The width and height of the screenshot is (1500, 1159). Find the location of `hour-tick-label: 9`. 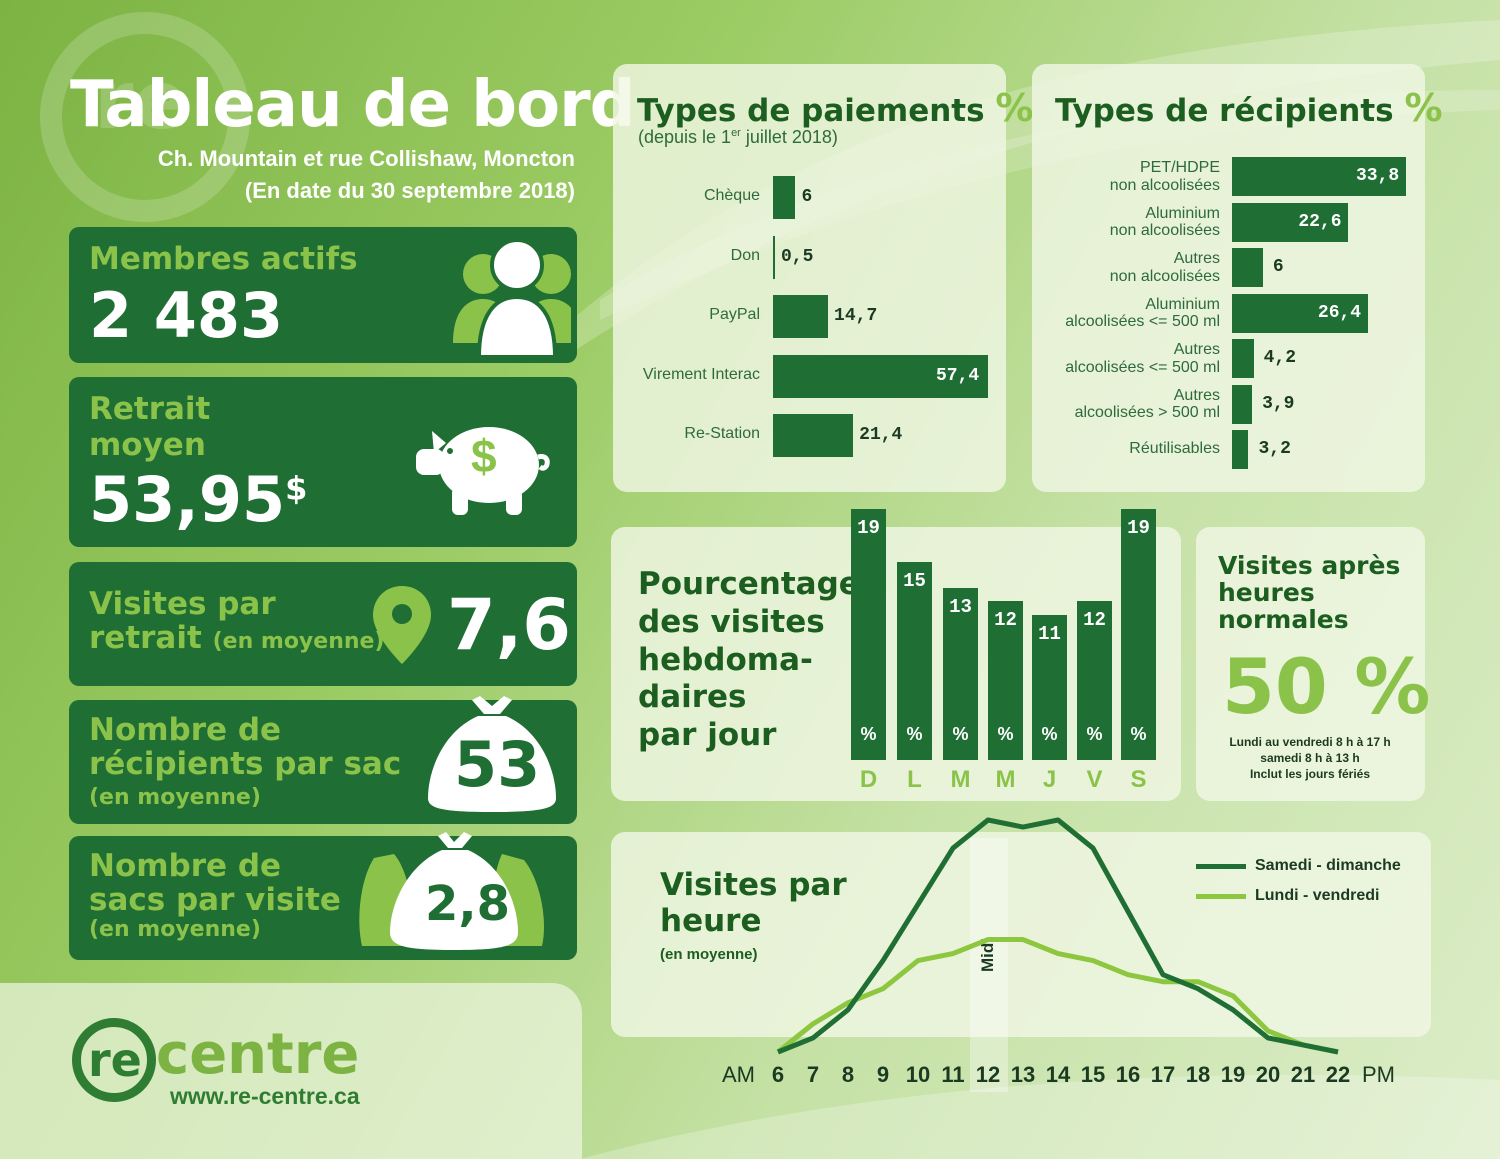

hour-tick-label: 9 is located at coordinates (883, 1074).